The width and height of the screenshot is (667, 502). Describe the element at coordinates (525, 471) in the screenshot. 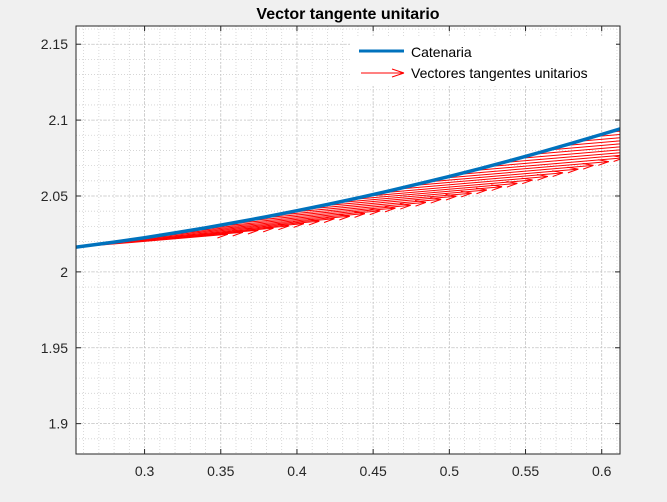

I see `x-tick-label: 0.55` at that location.